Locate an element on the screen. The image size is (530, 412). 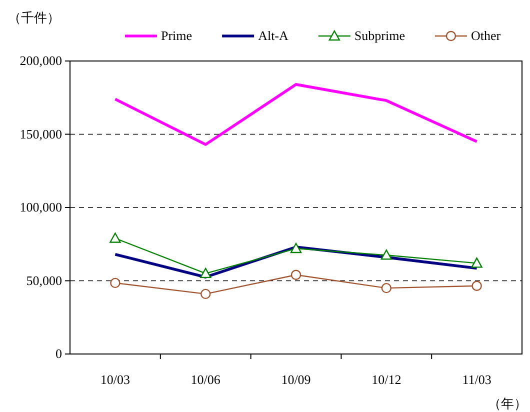
x-tick-label: 10/06 is located at coordinates (205, 379).